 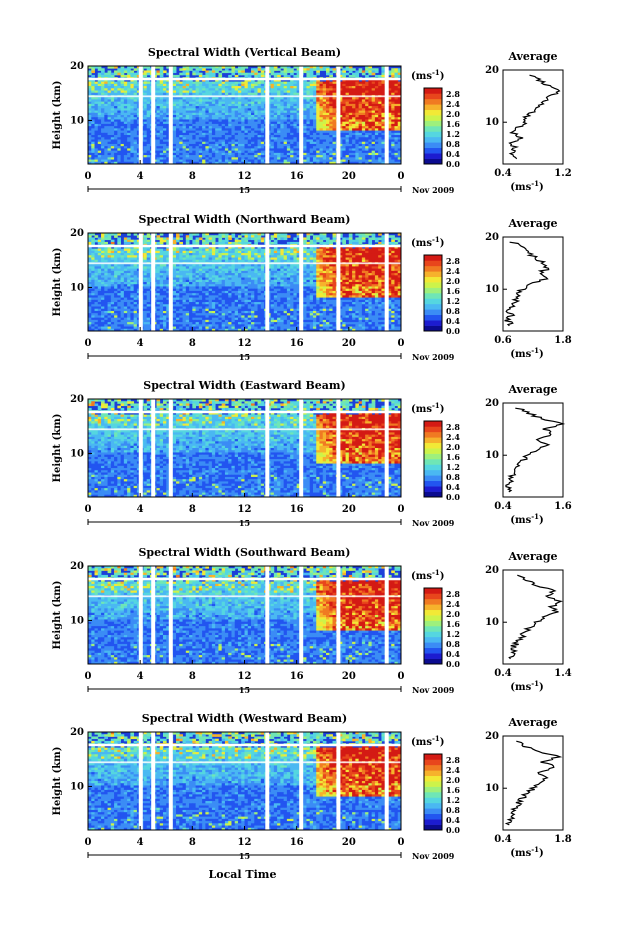 I want to click on colorbar-tick-label: 2.0, so click(x=453, y=114).